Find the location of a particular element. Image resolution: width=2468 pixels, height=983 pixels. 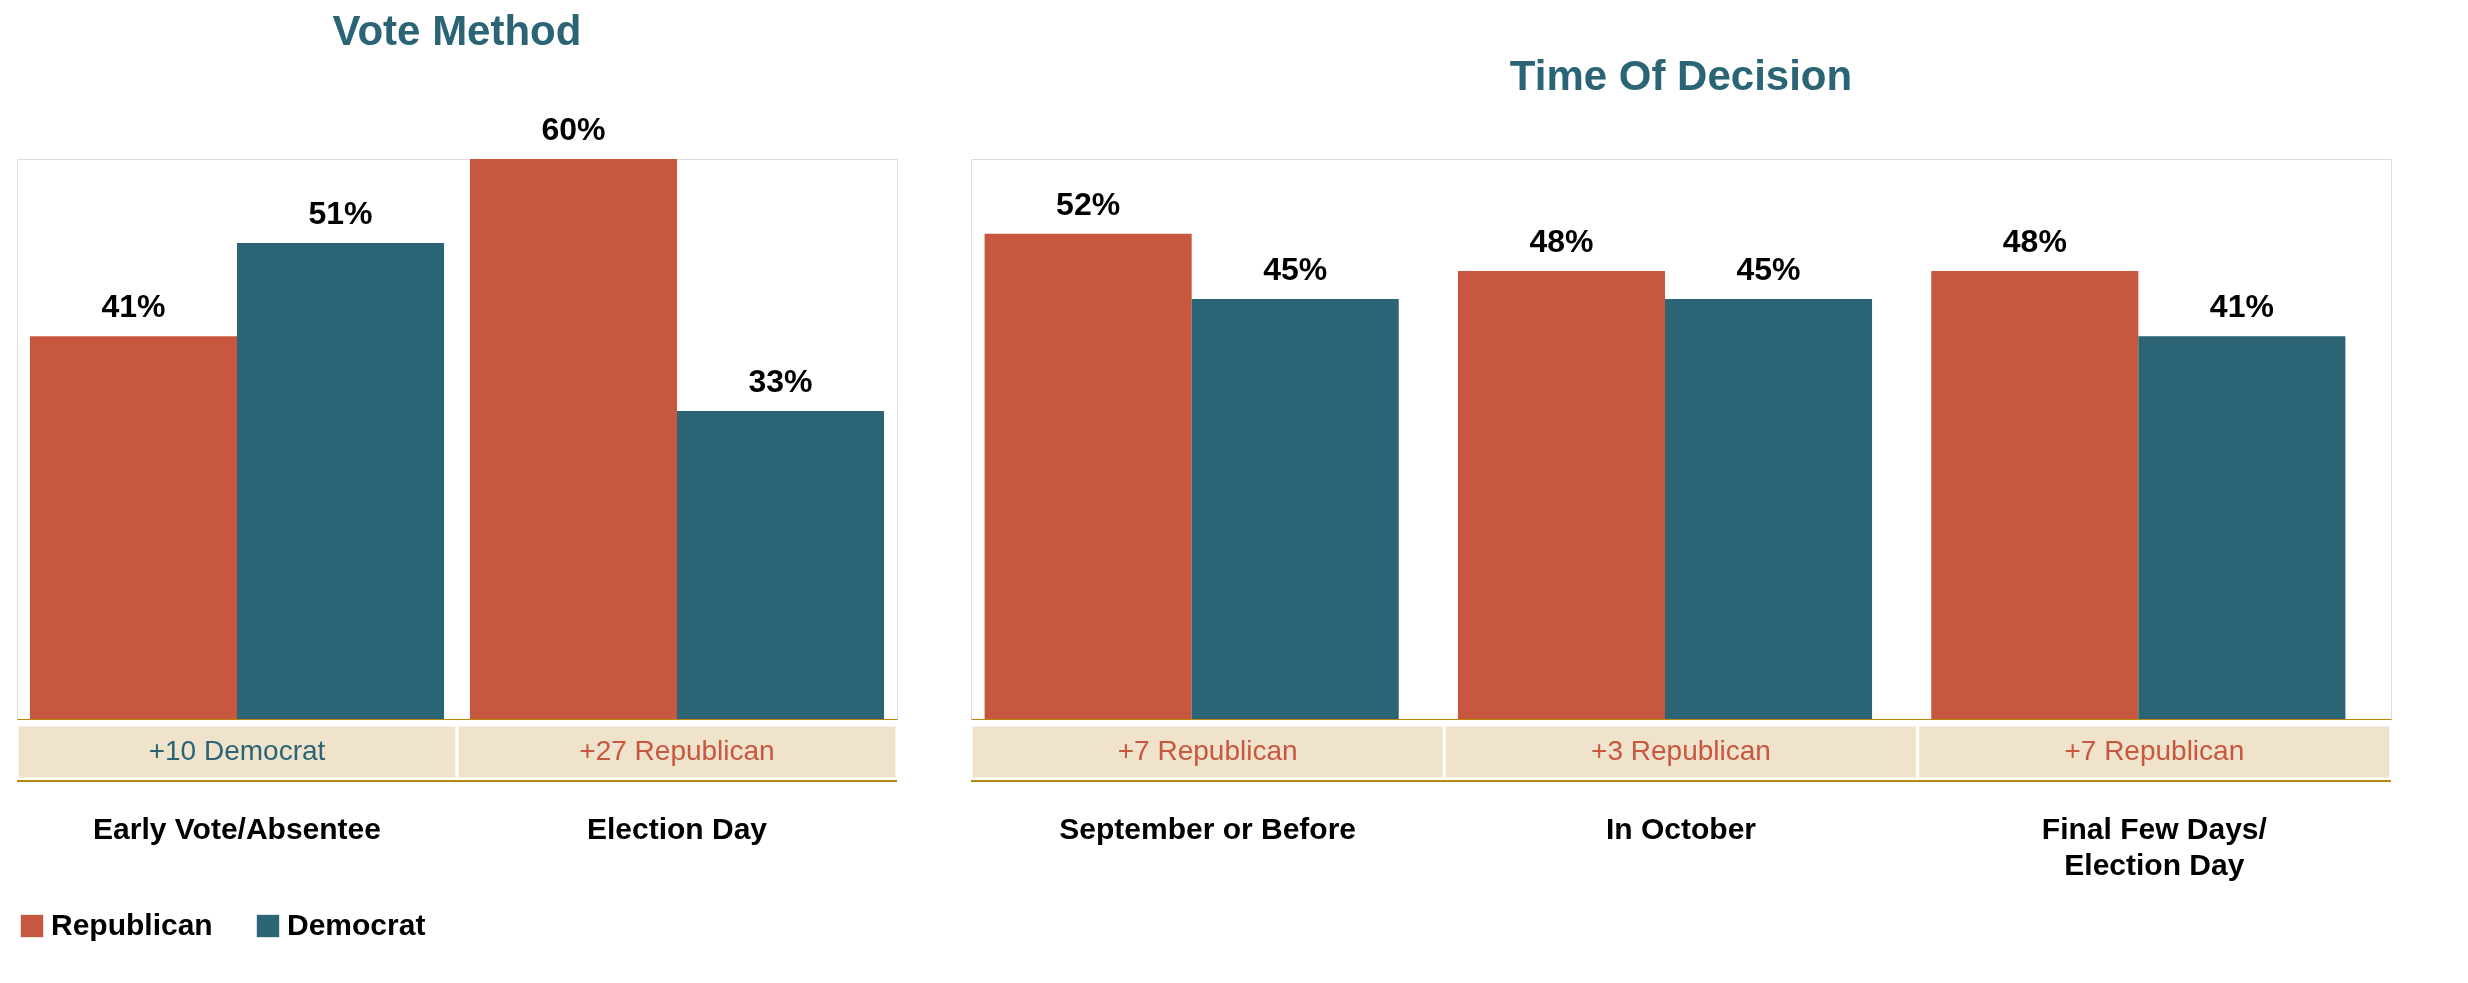

data-label: 60% is located at coordinates (573, 129).